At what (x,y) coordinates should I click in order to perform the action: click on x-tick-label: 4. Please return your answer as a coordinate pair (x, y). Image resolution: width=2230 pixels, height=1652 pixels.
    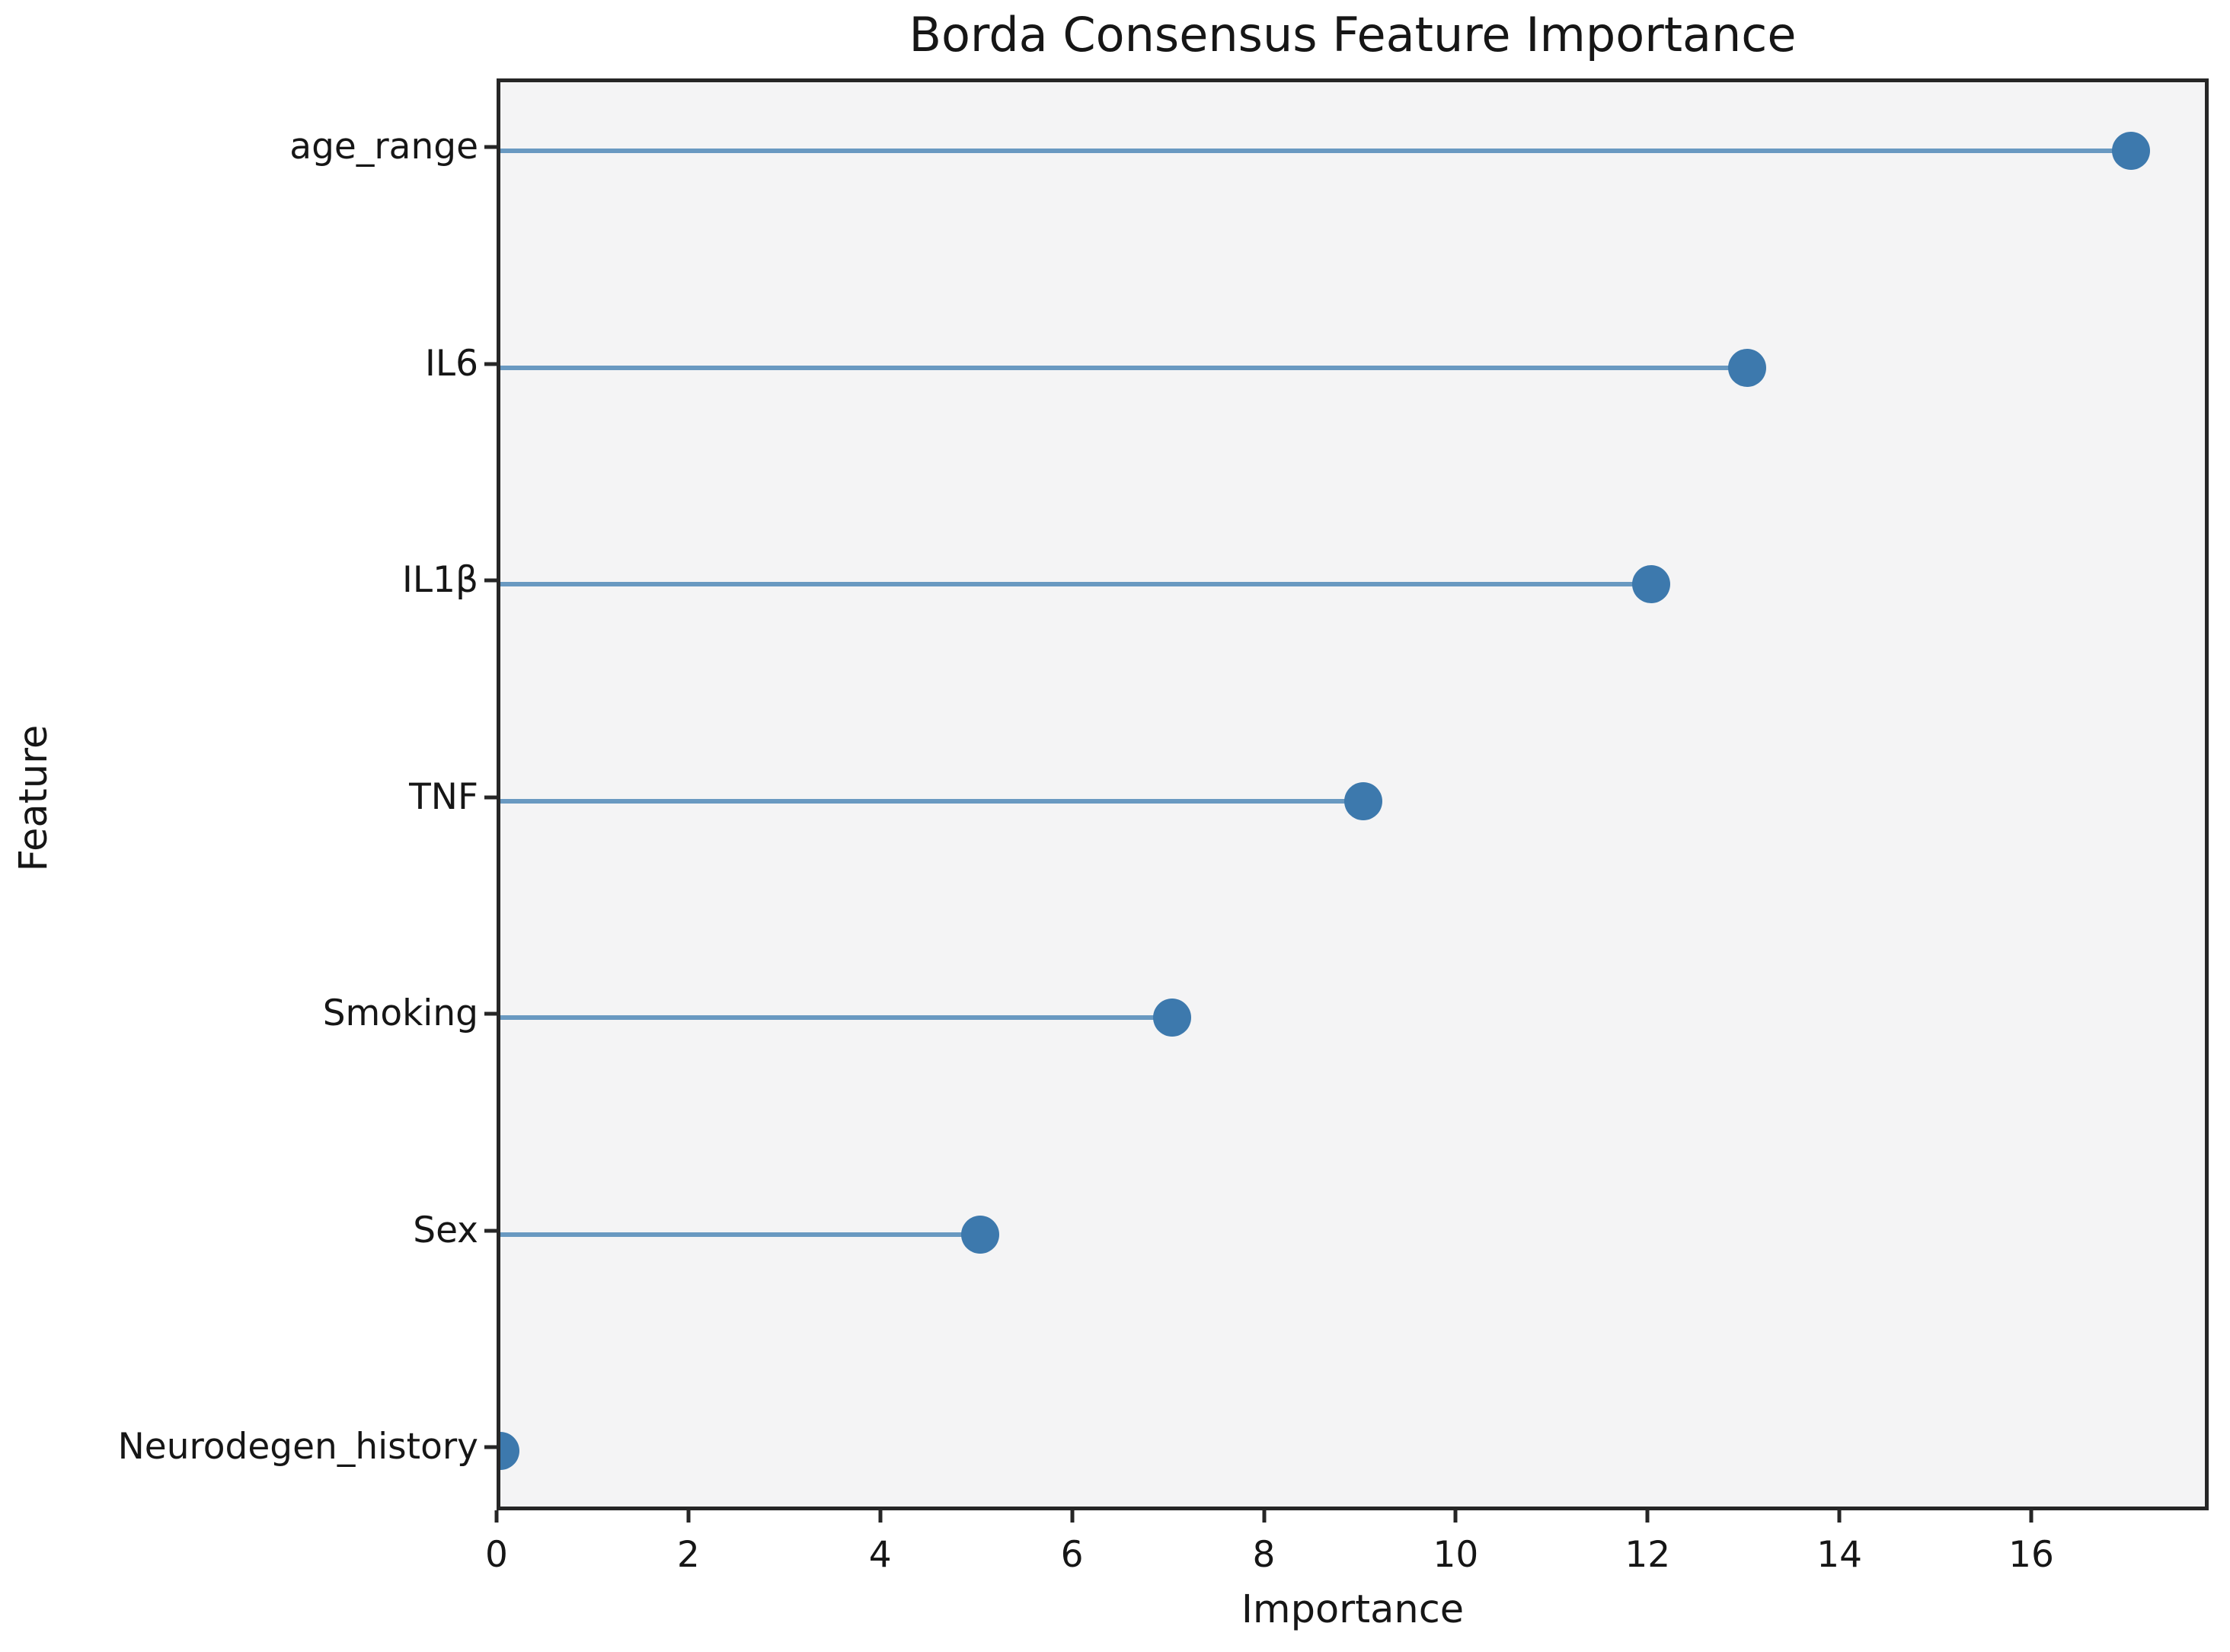
    Looking at the image, I should click on (880, 1555).